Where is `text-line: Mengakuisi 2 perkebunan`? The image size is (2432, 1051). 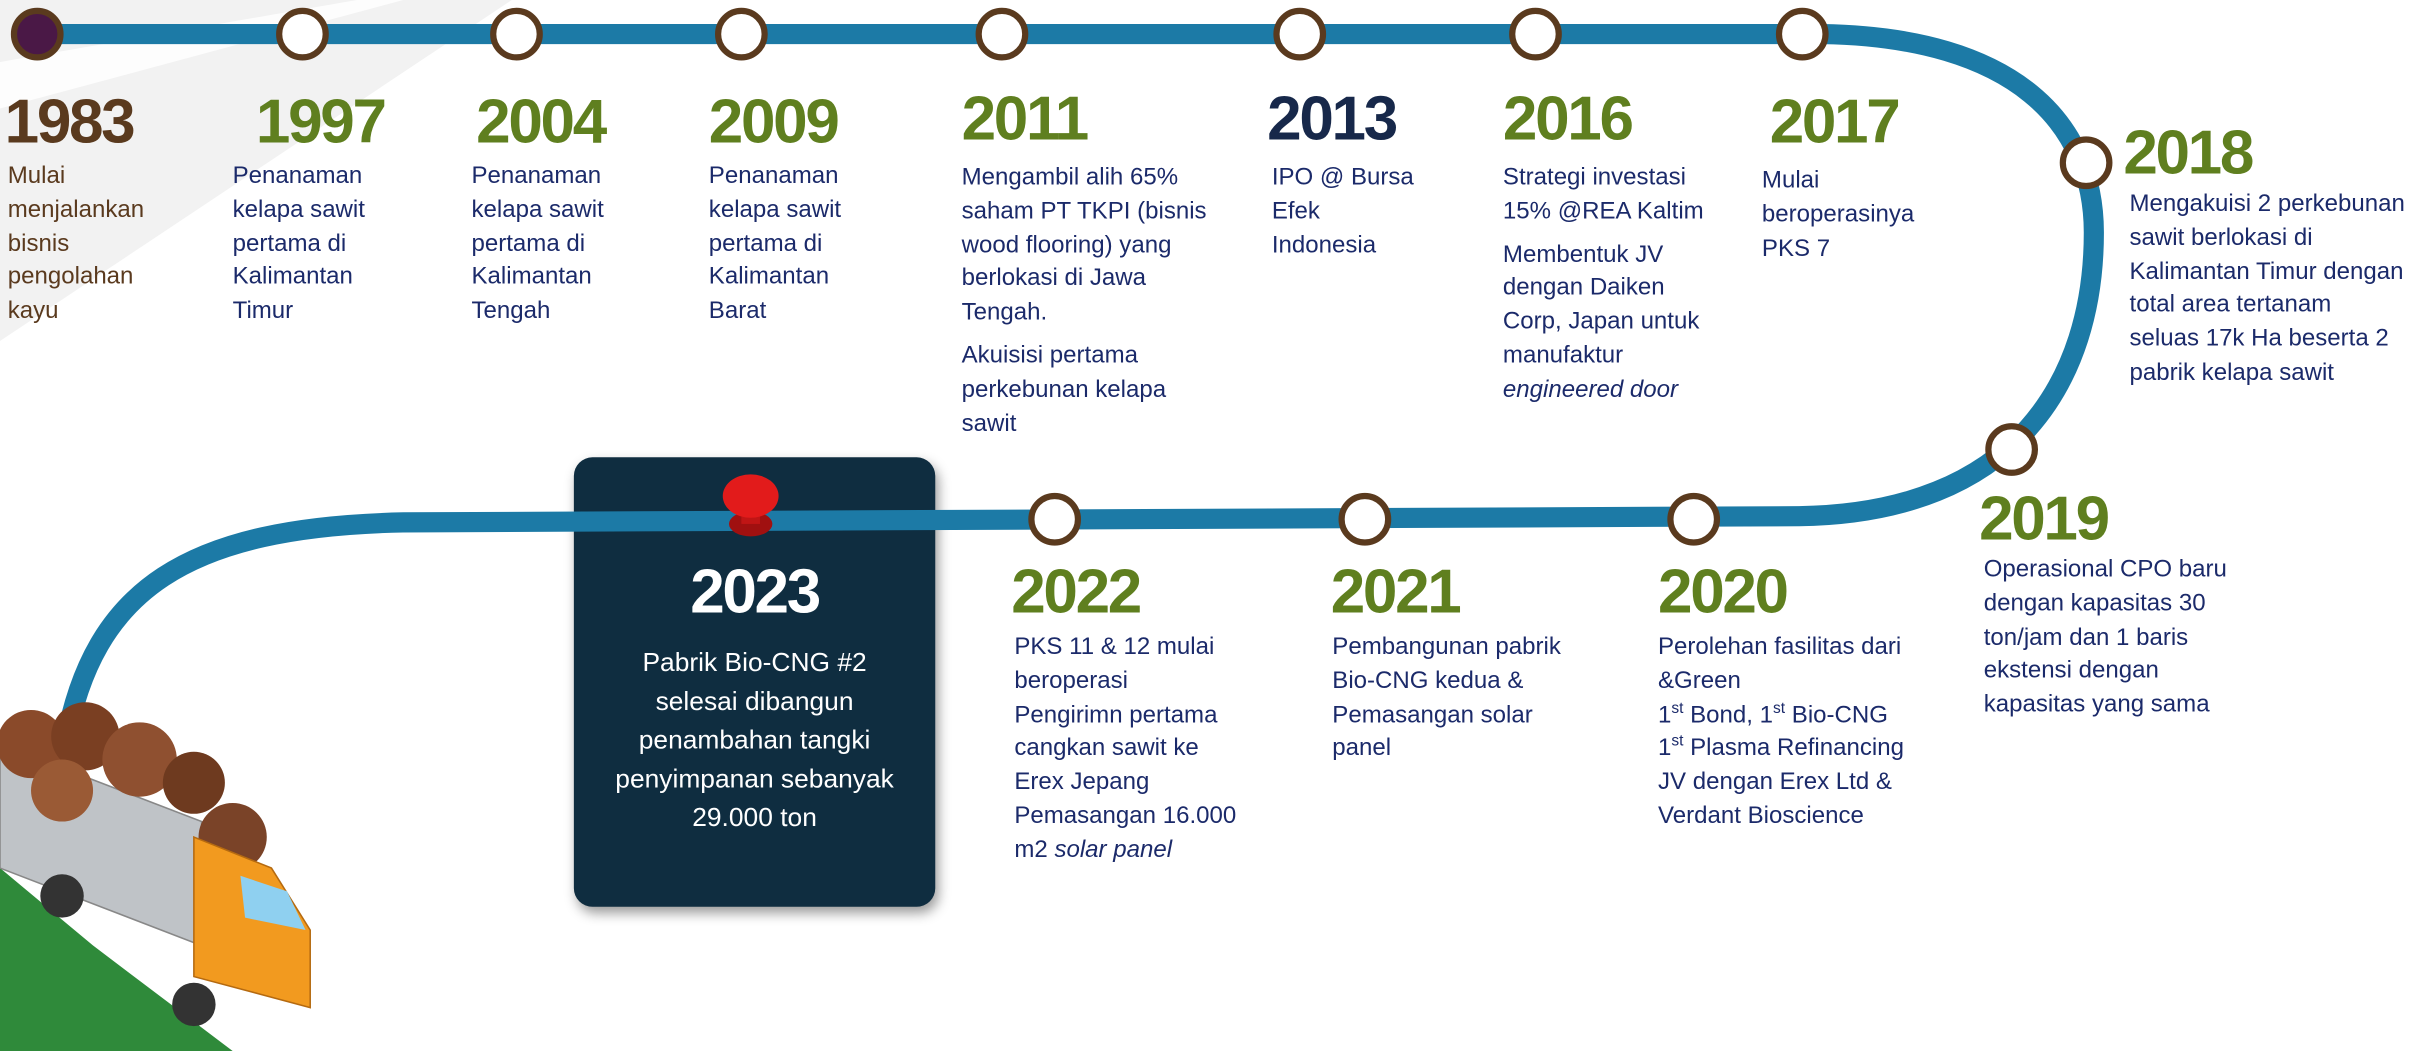 text-line: Mengakuisi 2 perkebunan is located at coordinates (2267, 204).